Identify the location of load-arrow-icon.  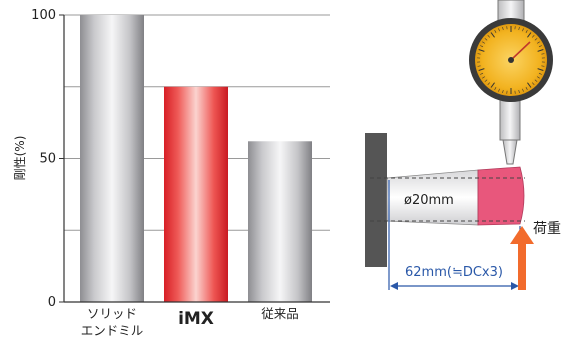
(522, 258).